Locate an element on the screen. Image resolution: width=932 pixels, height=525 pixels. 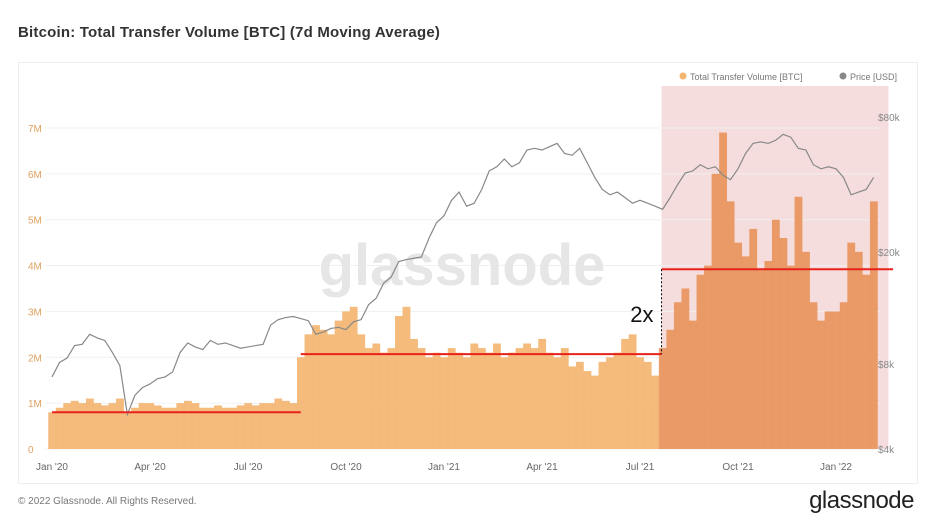
y-left-tick: 2M is located at coordinates (35, 358).